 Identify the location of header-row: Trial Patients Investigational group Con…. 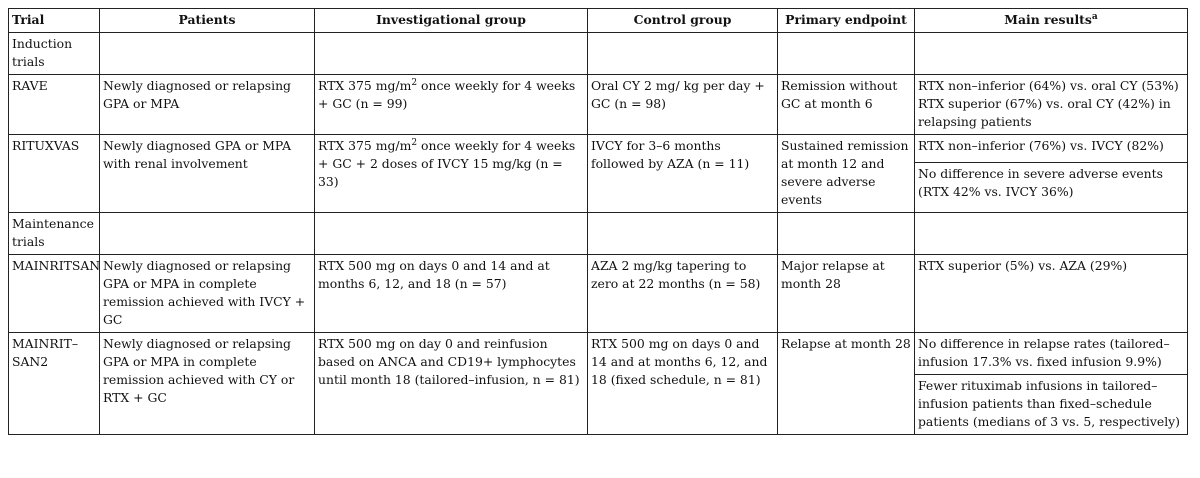
(598, 20).